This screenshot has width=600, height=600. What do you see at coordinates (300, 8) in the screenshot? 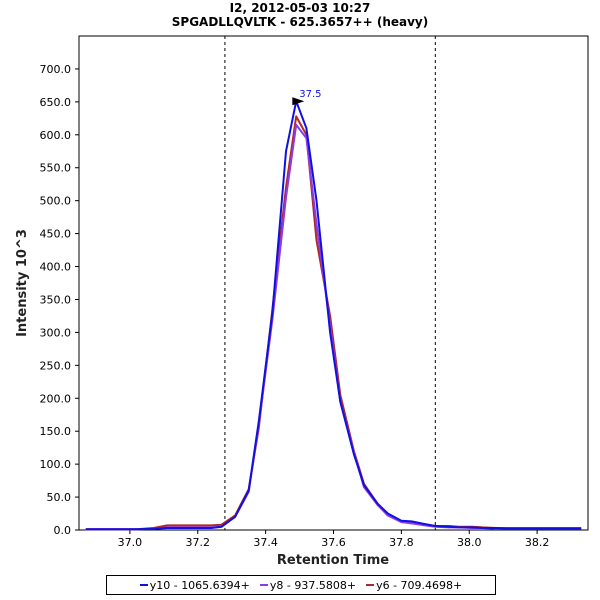
I see `chart-title: I2, 2012-05-03 10:27` at bounding box center [300, 8].